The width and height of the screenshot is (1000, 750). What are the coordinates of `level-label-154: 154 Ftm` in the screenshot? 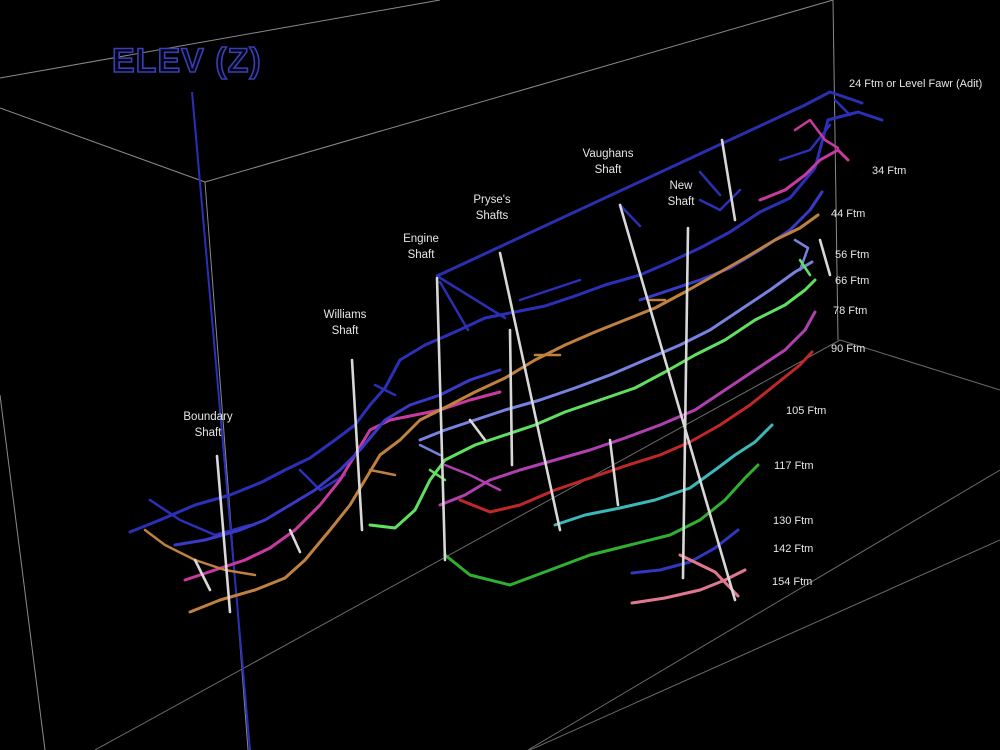 It's located at (792, 582).